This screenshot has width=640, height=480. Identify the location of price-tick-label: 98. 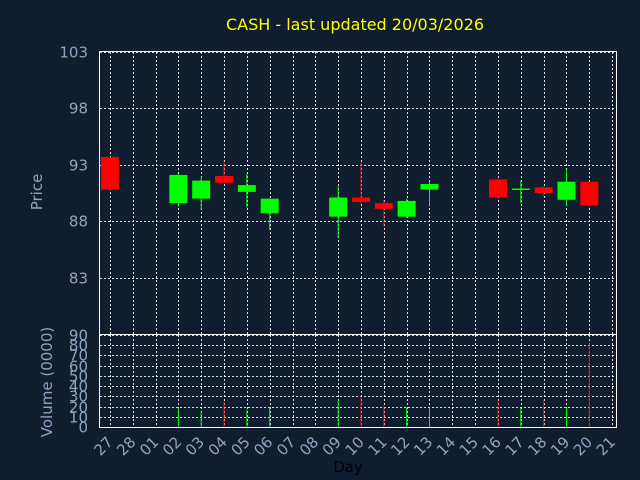
(78, 109).